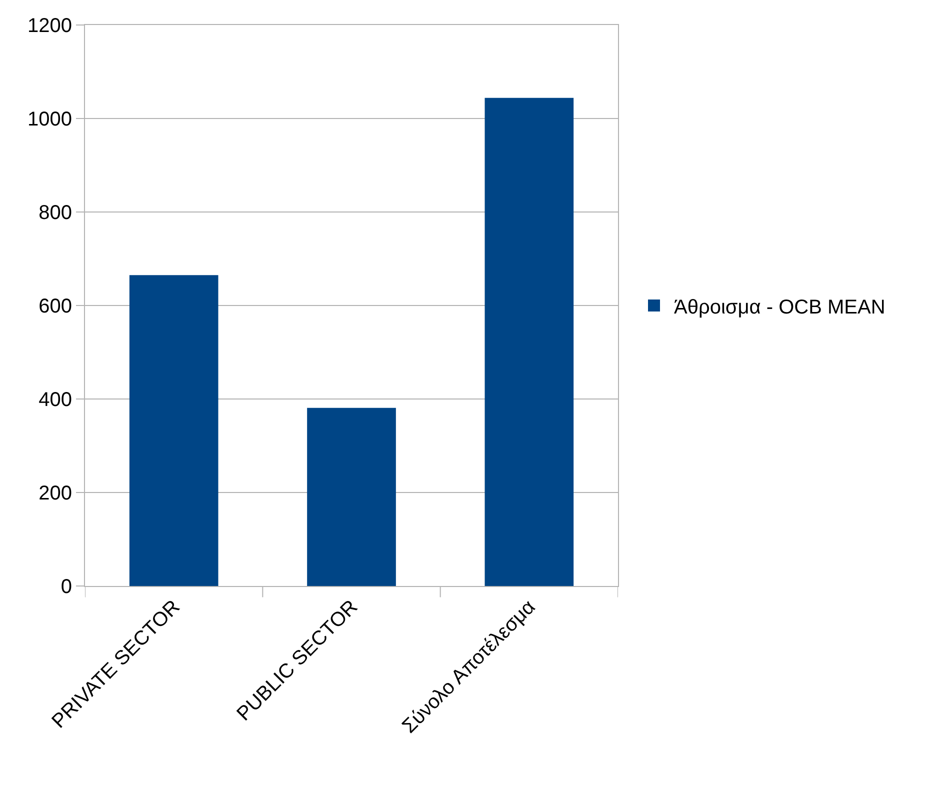  I want to click on y-tick-label: 800, so click(55, 213).